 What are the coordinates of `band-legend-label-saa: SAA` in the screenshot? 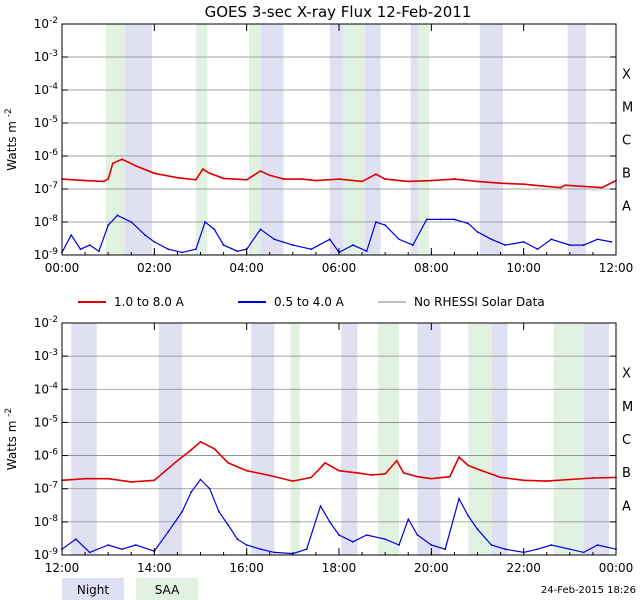 It's located at (167, 590).